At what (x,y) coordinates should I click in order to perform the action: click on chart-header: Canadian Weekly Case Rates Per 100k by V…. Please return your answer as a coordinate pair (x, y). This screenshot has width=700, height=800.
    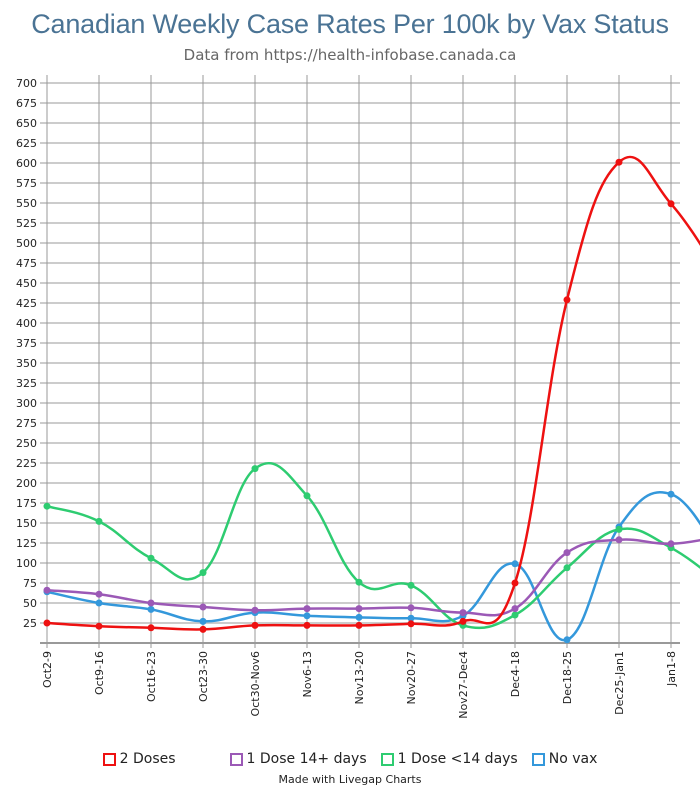
    Looking at the image, I should click on (350, 36).